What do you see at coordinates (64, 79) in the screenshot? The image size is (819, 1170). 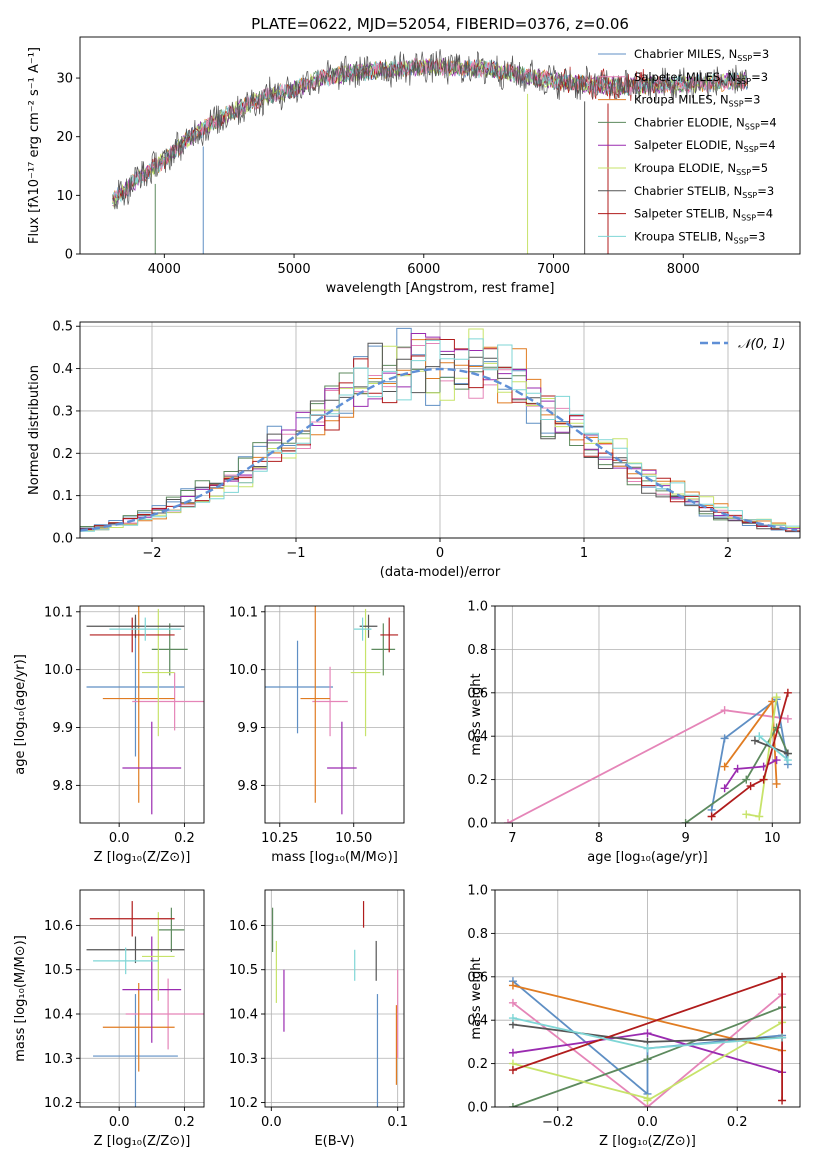 I see `tick-label-y: 30` at bounding box center [64, 79].